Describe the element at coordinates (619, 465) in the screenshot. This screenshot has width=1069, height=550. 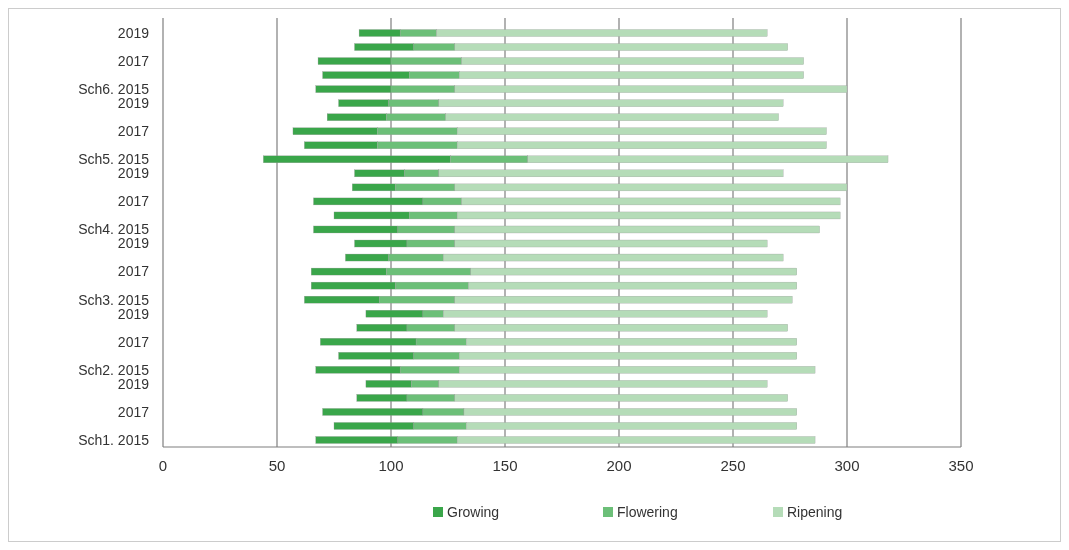
I see `x-tick-label: 200` at that location.